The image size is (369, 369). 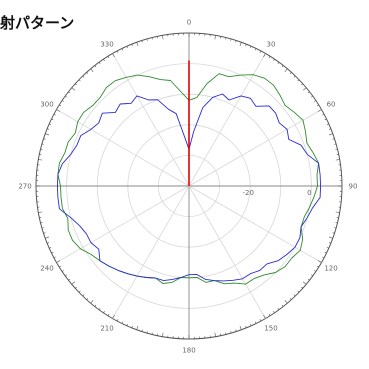 What do you see at coordinates (188, 351) in the screenshot?
I see `angle-tick-label: 180` at bounding box center [188, 351].